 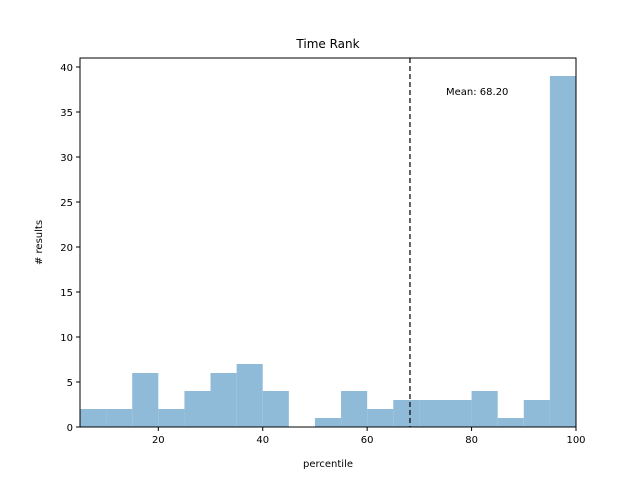 I want to click on x-axis-ticks: 20 40 60 80 100, so click(x=369, y=436).